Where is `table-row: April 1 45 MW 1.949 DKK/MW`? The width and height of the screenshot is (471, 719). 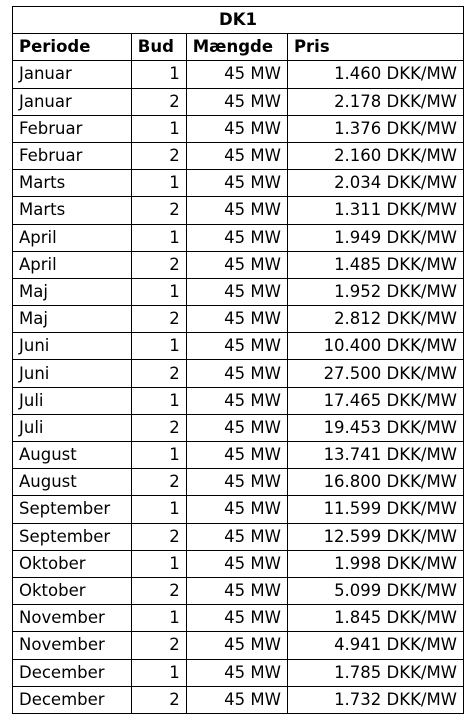
table-row: April 1 45 MW 1.949 DKK/MW is located at coordinates (238, 237).